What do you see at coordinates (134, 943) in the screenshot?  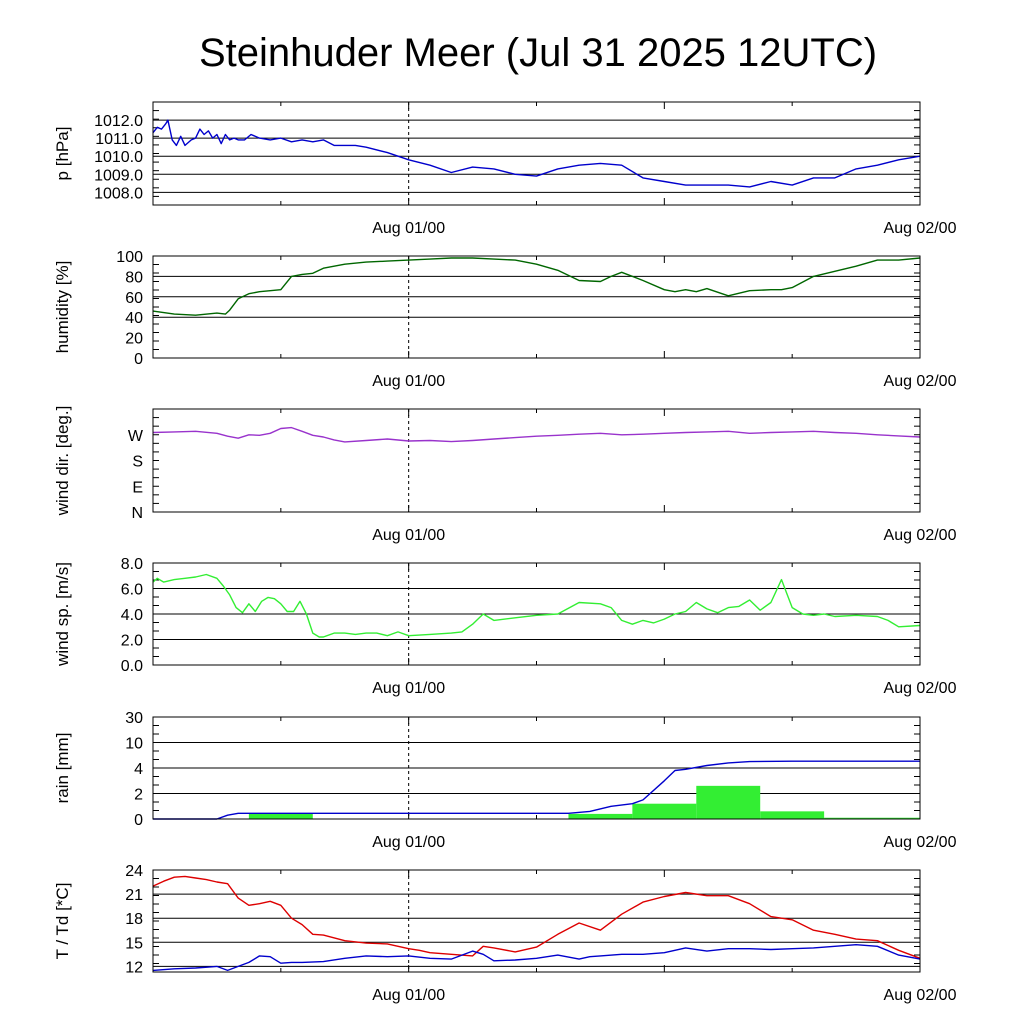 I see `y-tick-label: 15` at bounding box center [134, 943].